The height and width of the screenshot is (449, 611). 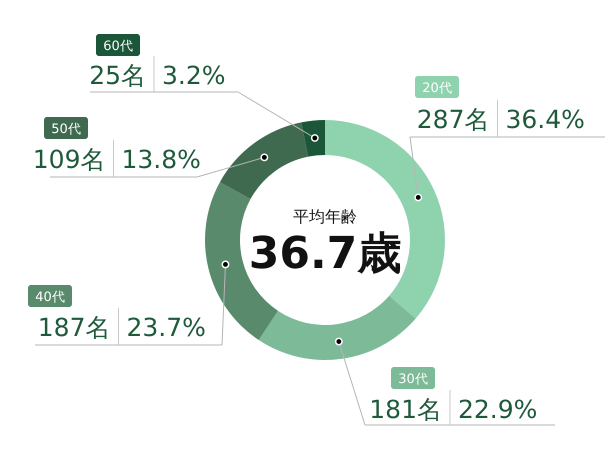 I want to click on data-label: 181名 22.9%, so click(x=453, y=409).